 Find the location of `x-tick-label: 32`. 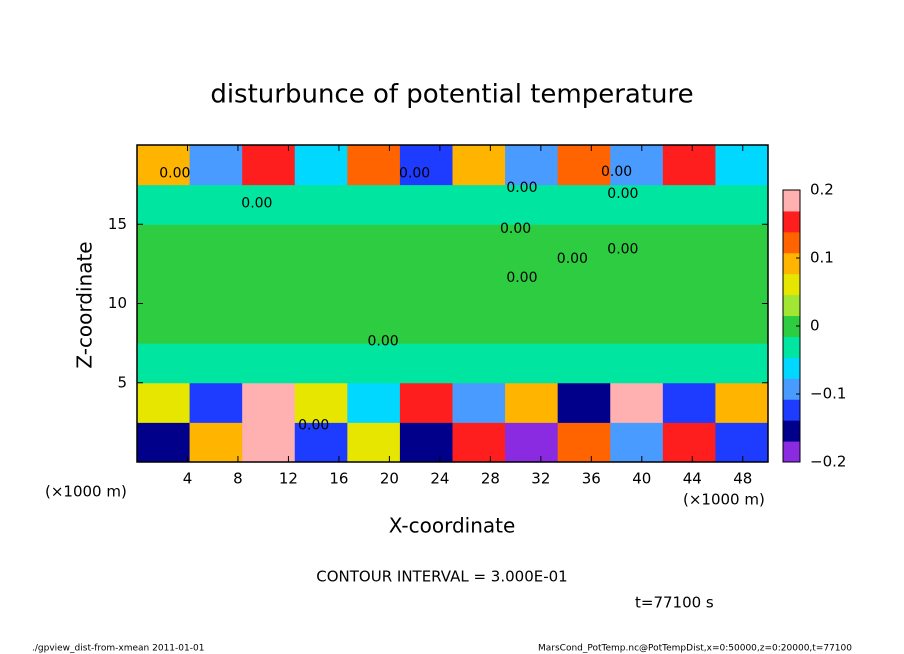

x-tick-label: 32 is located at coordinates (540, 479).